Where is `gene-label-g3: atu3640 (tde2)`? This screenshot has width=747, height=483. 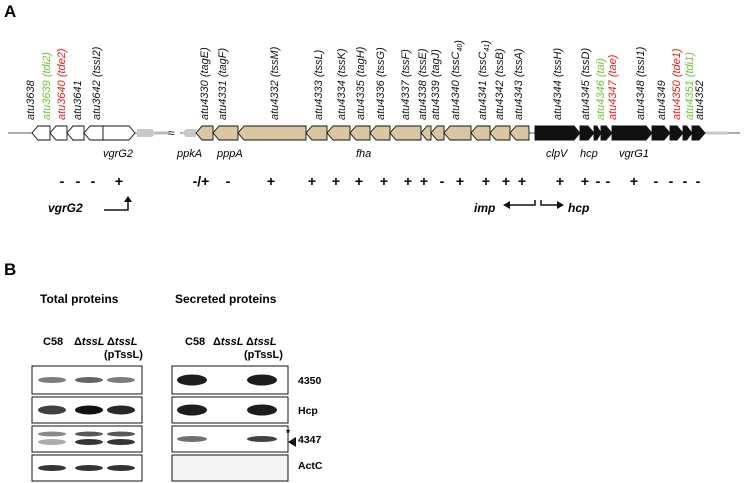 gene-label-g3: atu3640 (tde2) is located at coordinates (62, 84).